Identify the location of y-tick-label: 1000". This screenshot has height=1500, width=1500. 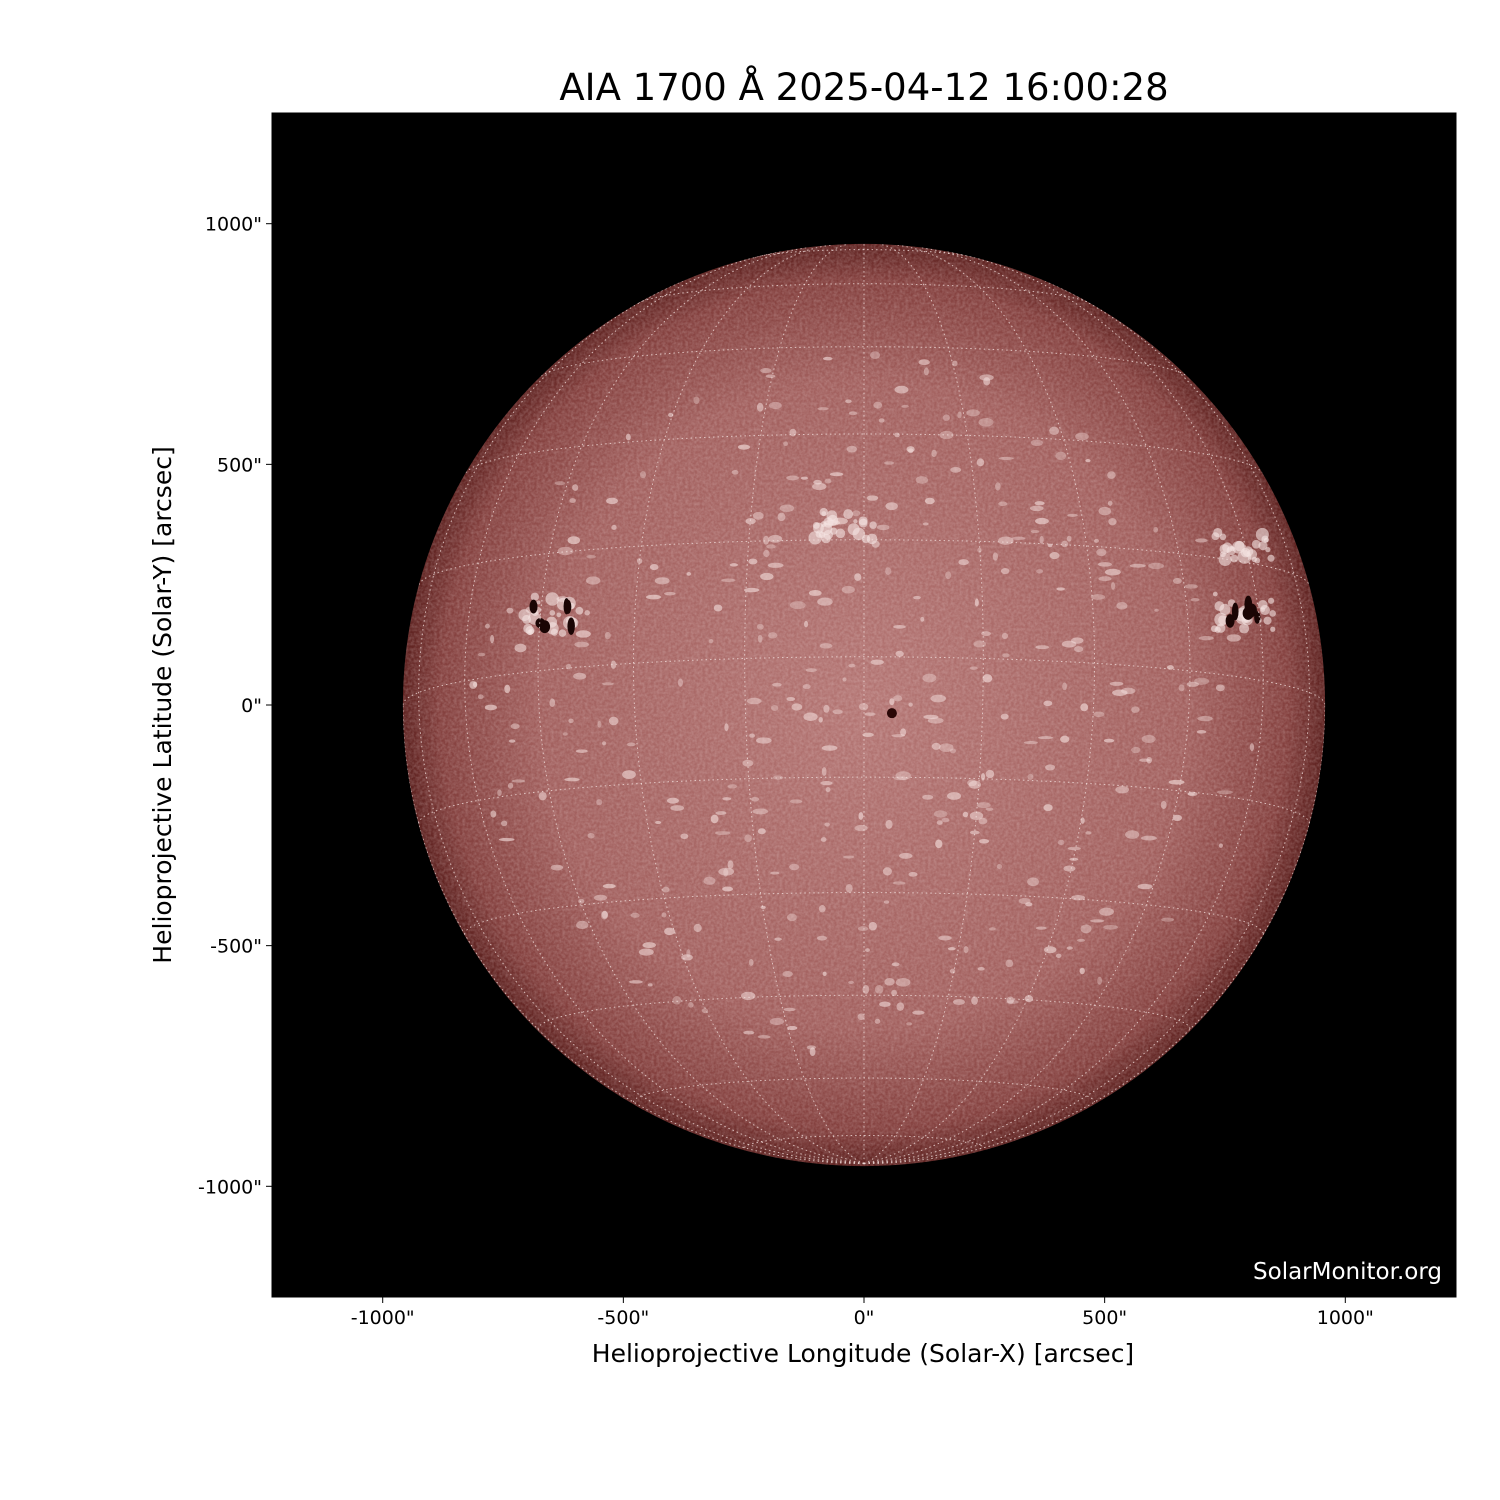
(233, 225).